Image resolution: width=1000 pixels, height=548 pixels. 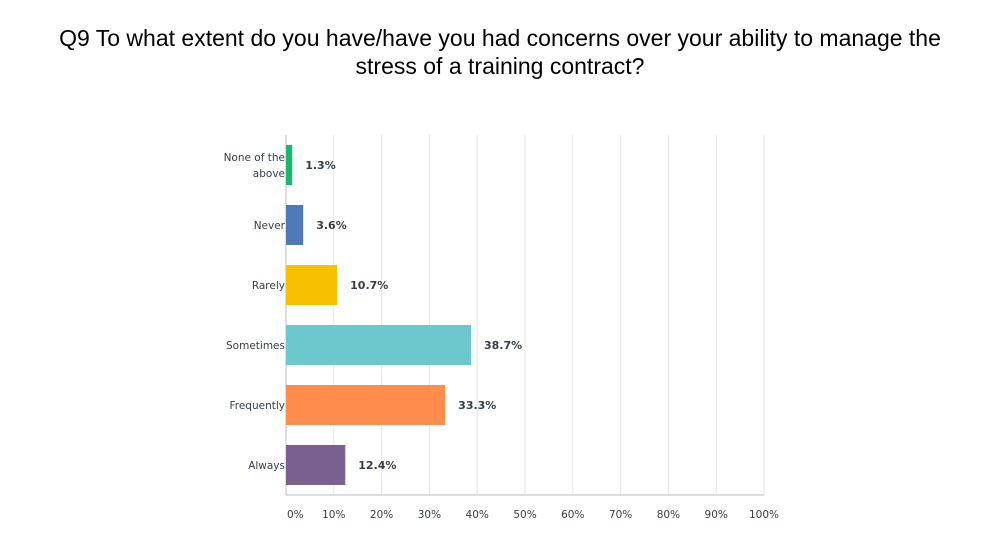 I want to click on x-tick-label: 40%, so click(x=477, y=515).